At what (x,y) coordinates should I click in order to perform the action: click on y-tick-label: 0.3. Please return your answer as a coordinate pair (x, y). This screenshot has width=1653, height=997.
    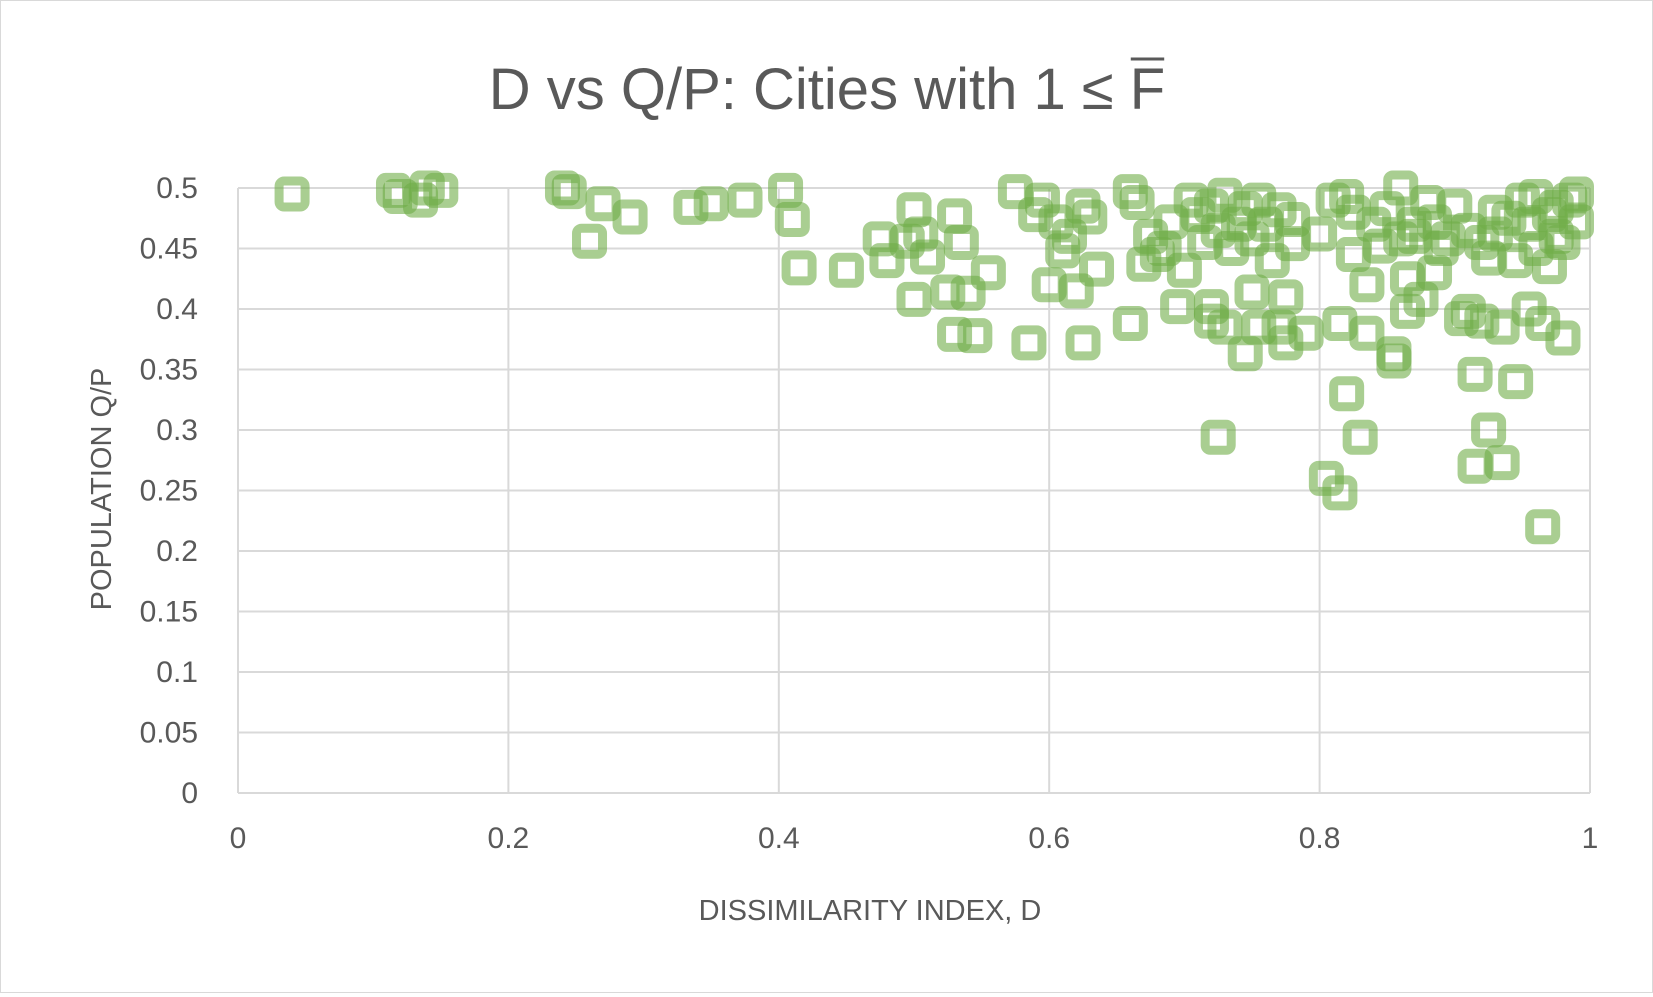
    Looking at the image, I should click on (177, 430).